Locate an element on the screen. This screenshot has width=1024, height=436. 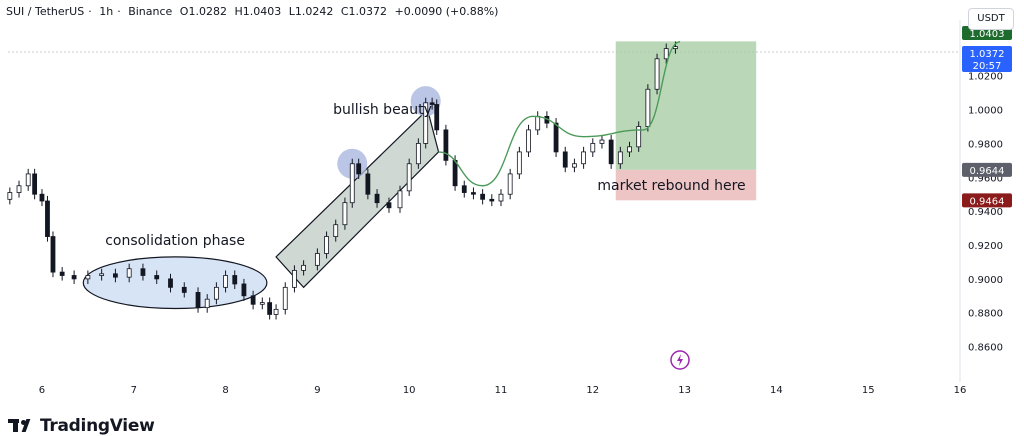
price-tag-box is located at coordinates (987, 200).